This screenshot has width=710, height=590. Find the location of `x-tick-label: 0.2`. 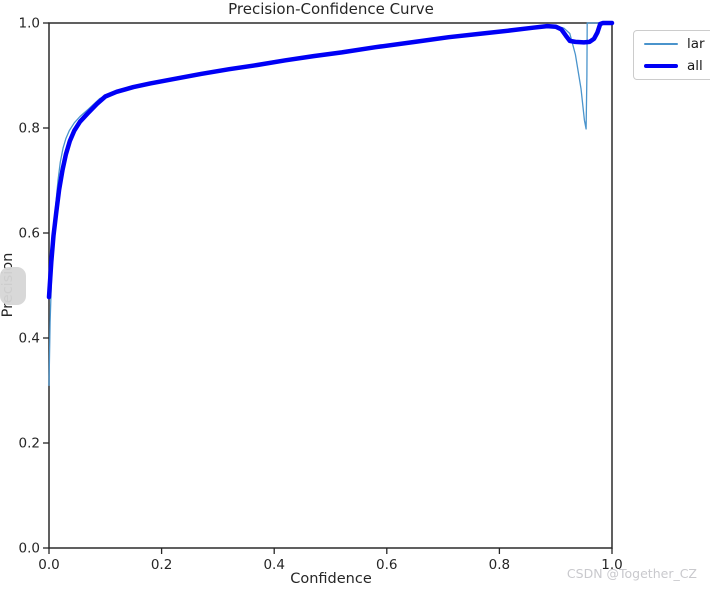

x-tick-label: 0.2 is located at coordinates (161, 565).